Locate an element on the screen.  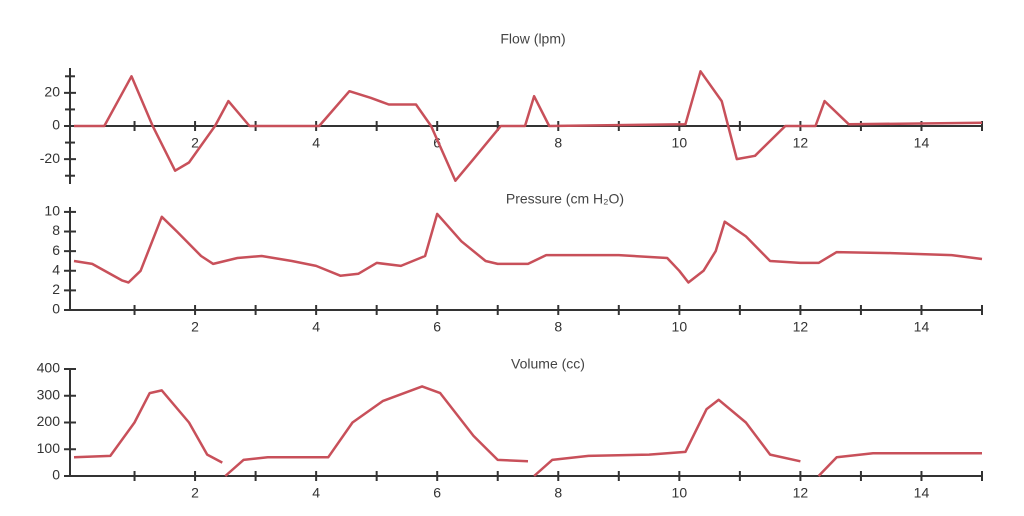
y-tick-label: 4 is located at coordinates (56, 269).